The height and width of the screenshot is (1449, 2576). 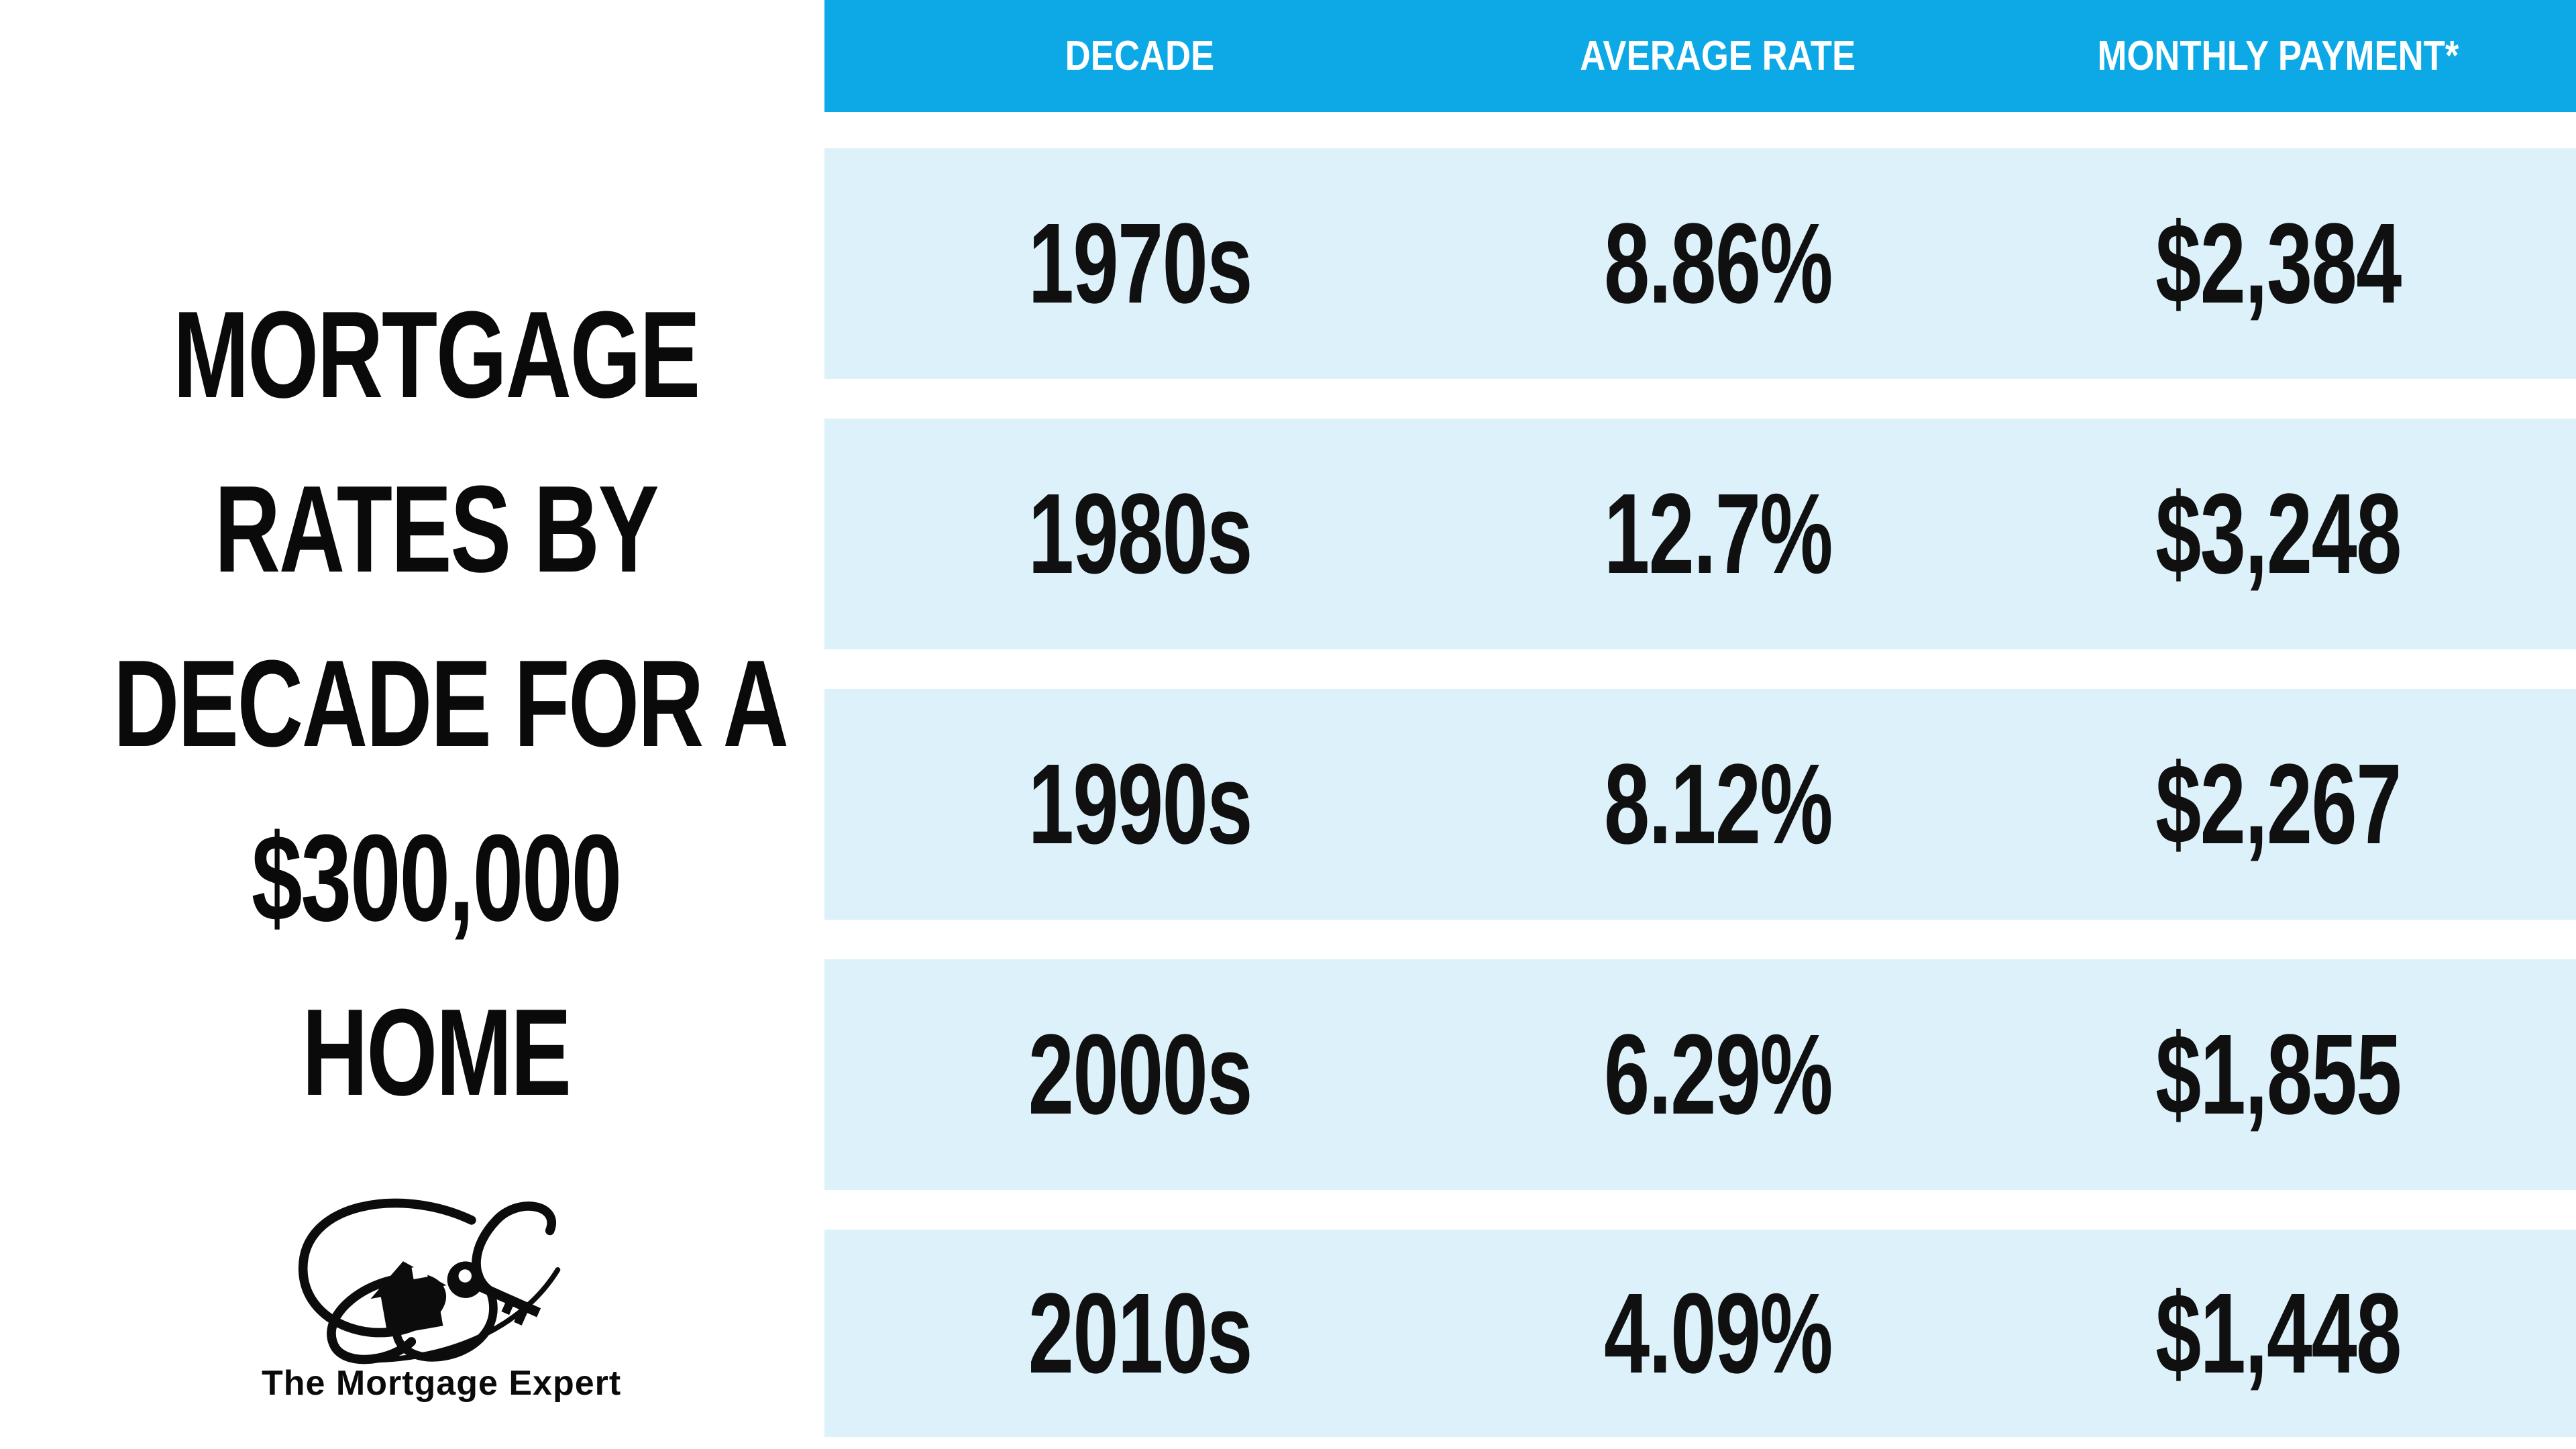 I want to click on decade-value: 1970s, so click(x=1140, y=263).